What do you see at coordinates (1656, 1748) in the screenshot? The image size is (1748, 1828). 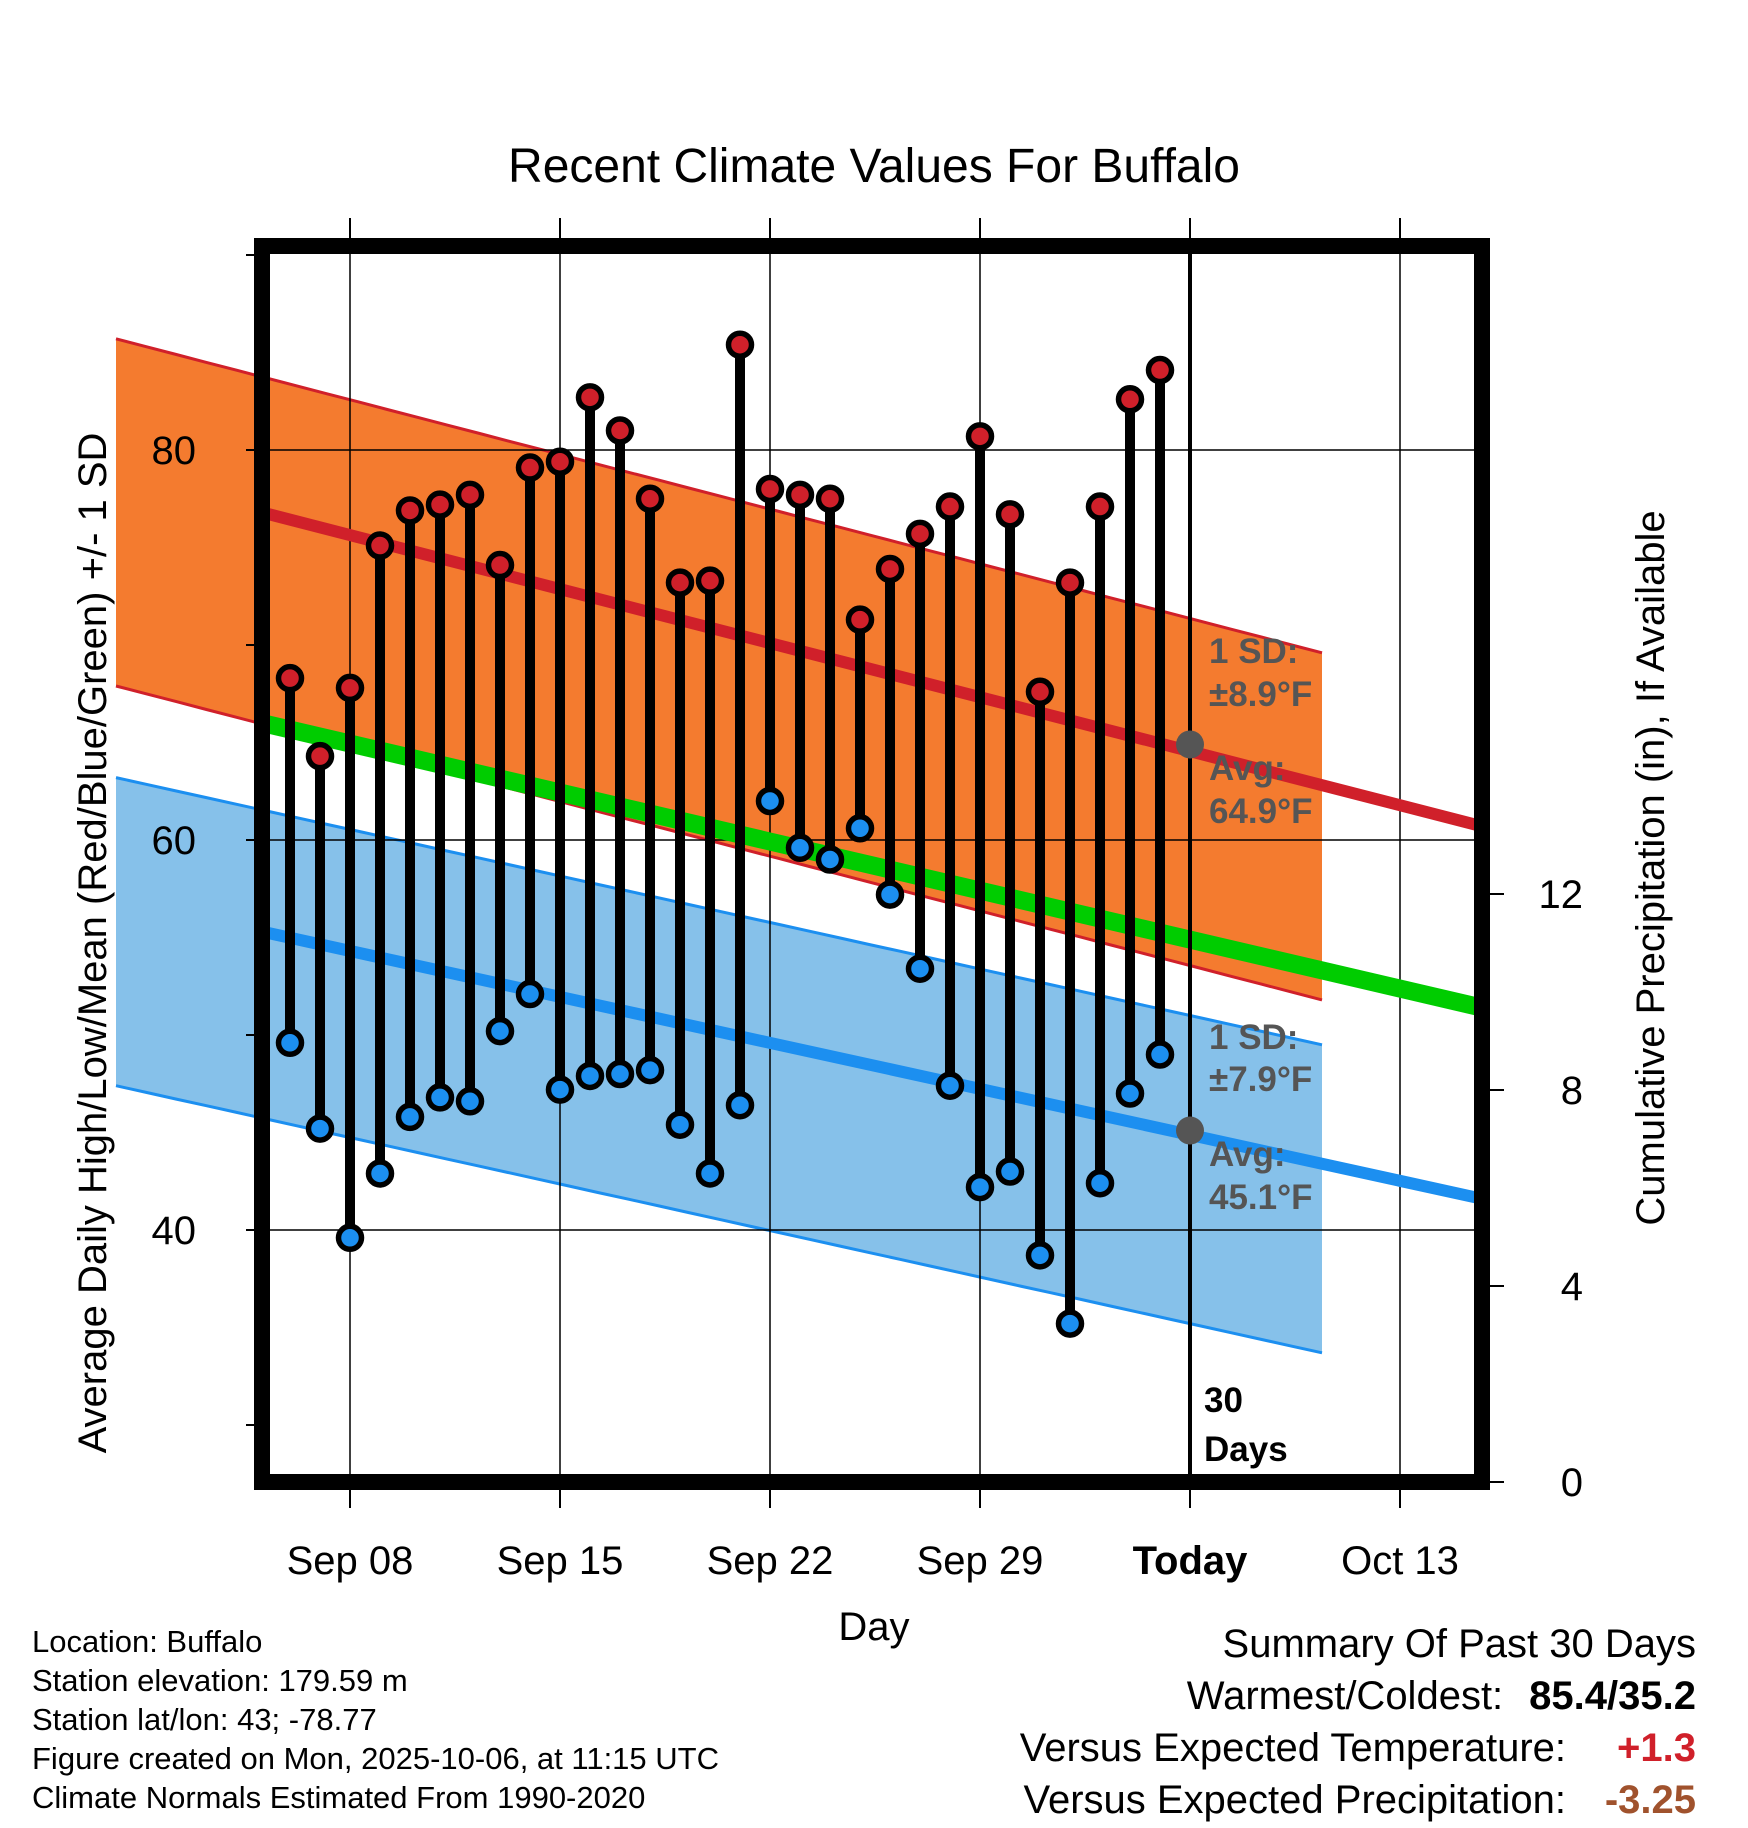 I see `temp-value: +1.3` at bounding box center [1656, 1748].